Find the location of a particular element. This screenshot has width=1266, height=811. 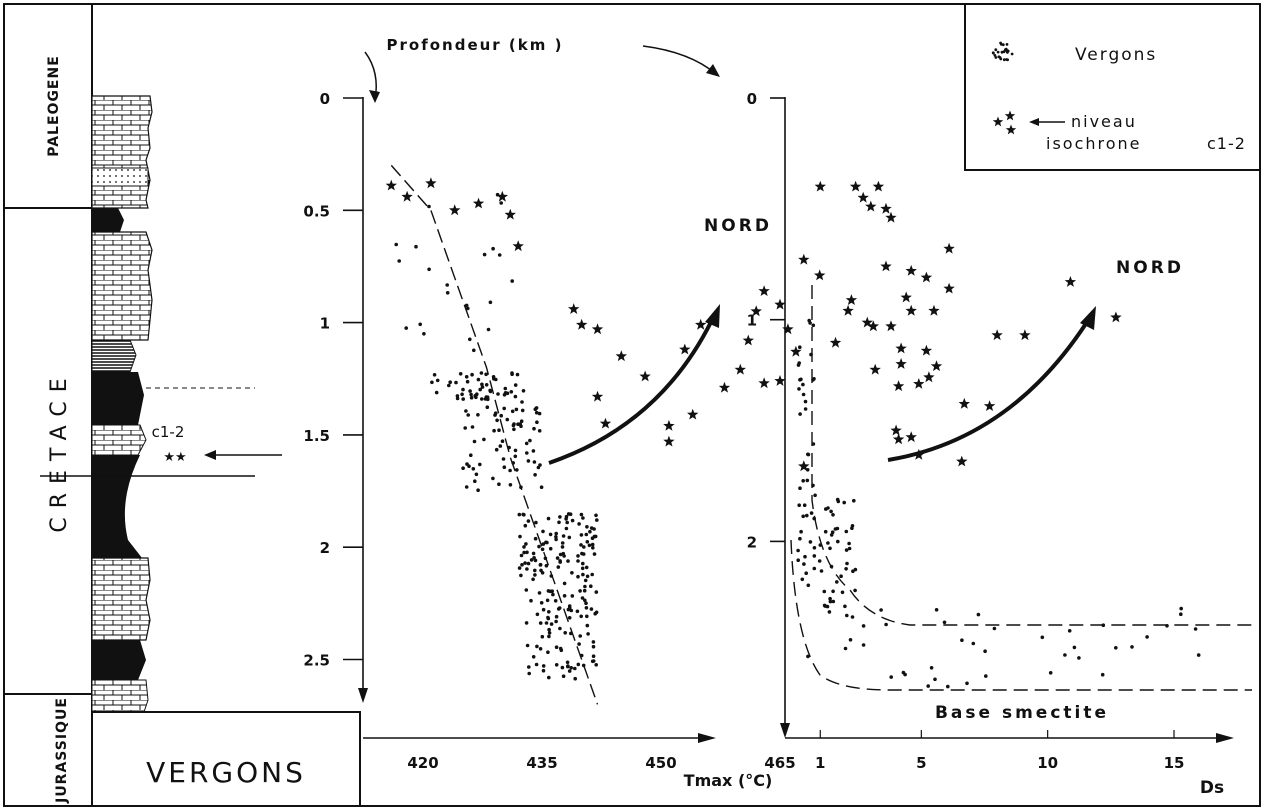

log-paleogene-top is located at coordinates (122, 152).